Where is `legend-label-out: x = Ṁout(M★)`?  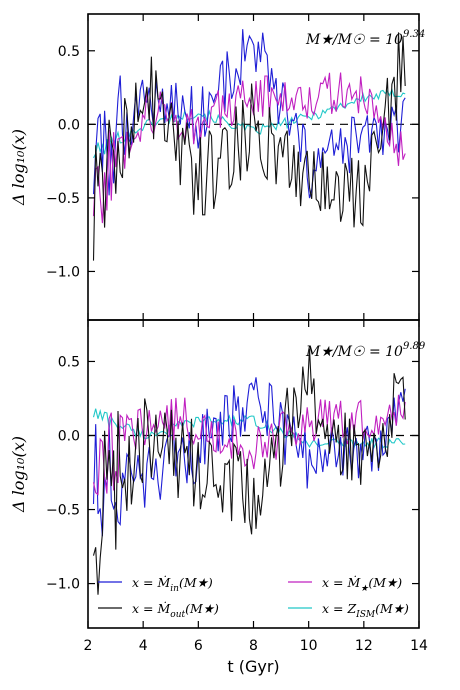
legend-label-out: x = Ṁout(M★) is located at coordinates (175, 610).